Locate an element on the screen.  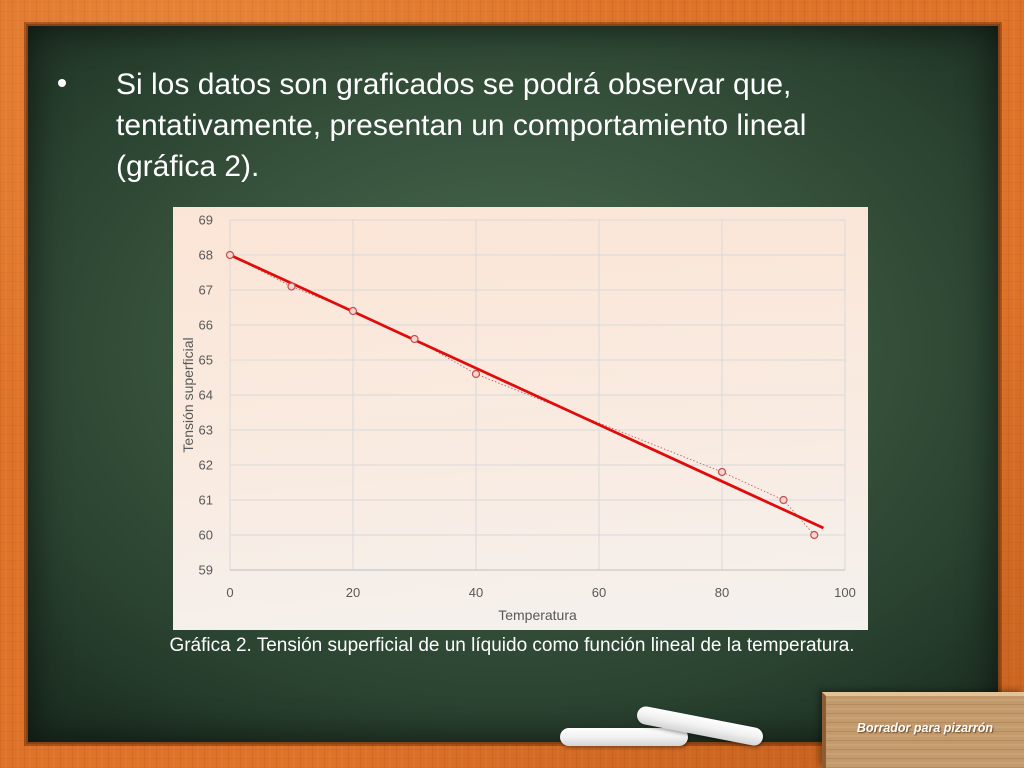
eraser-label: Borrador para pizarrón is located at coordinates (925, 728).